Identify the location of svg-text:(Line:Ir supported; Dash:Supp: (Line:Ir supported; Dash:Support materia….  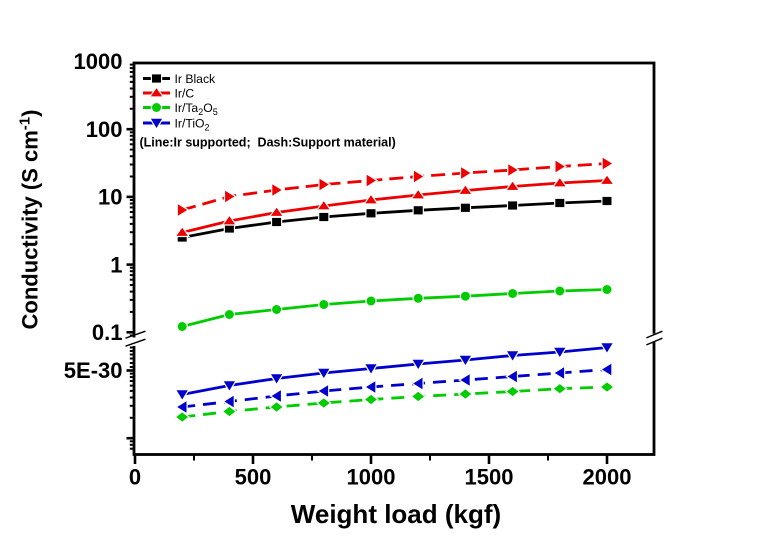
(268, 143).